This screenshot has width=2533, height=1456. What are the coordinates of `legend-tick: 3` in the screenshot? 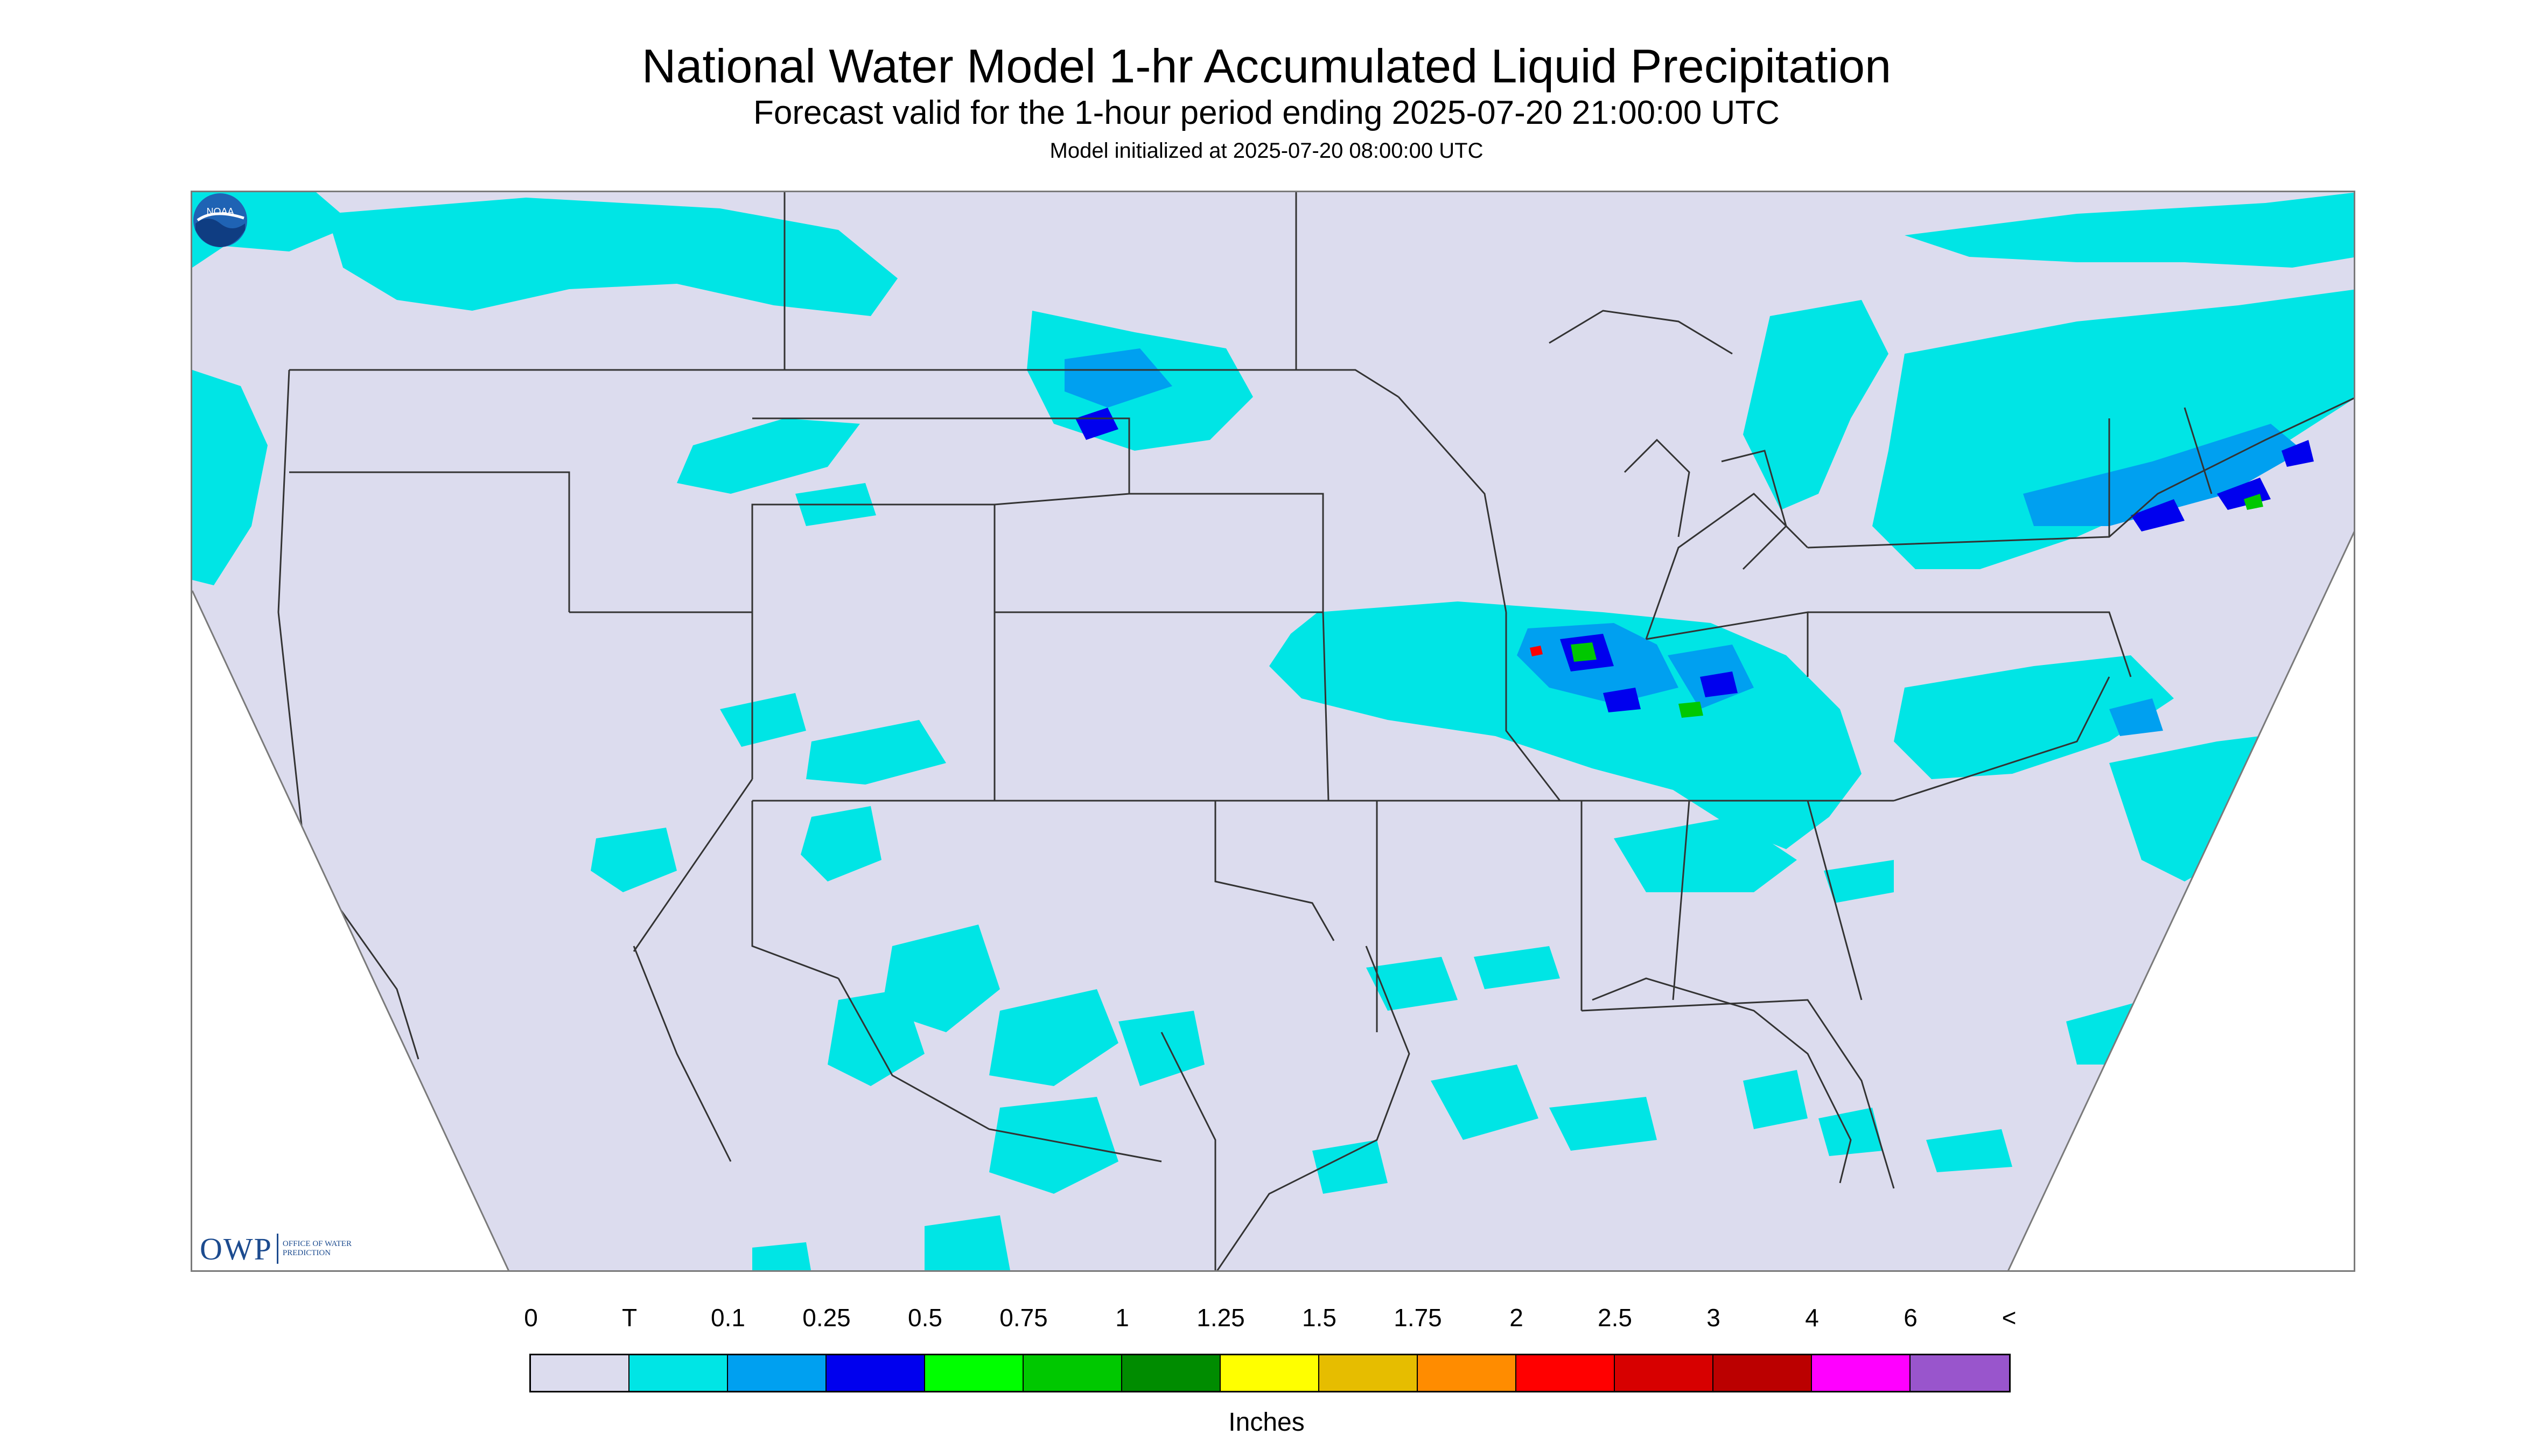 It's located at (1713, 1318).